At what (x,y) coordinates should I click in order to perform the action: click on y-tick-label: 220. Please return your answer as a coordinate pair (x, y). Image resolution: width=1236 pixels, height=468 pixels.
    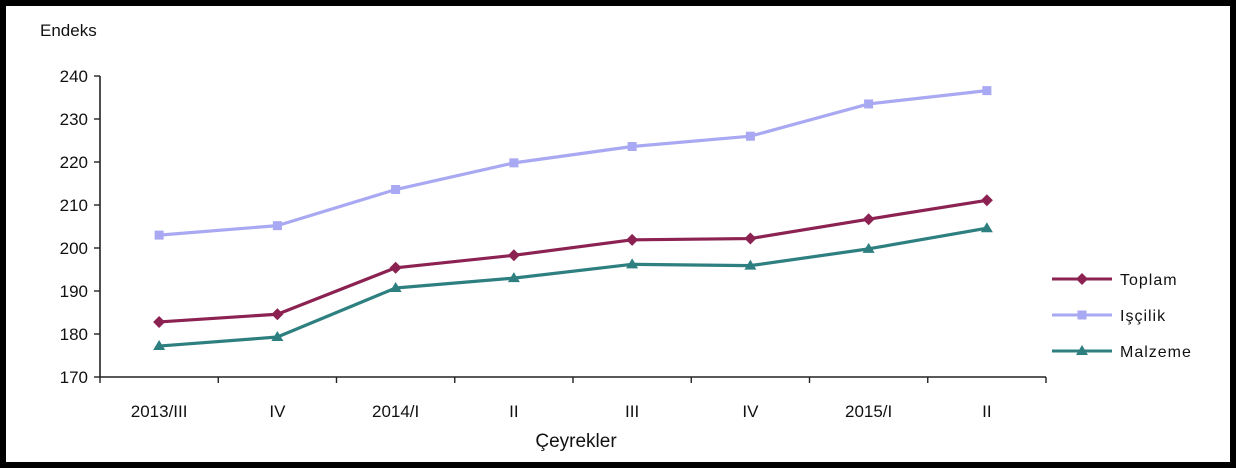
    Looking at the image, I should click on (74, 162).